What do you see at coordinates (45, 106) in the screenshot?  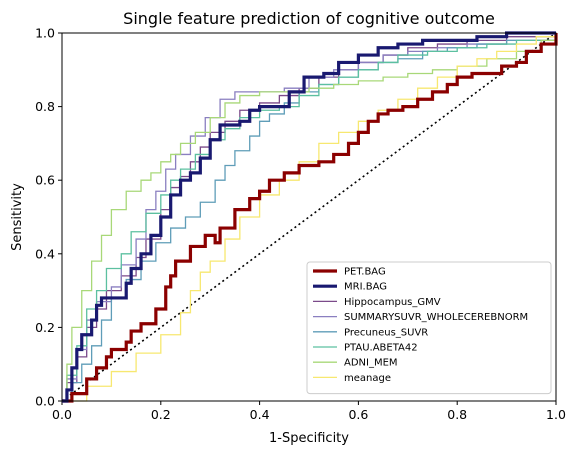 I see `y-tick-label: 0.8` at bounding box center [45, 106].